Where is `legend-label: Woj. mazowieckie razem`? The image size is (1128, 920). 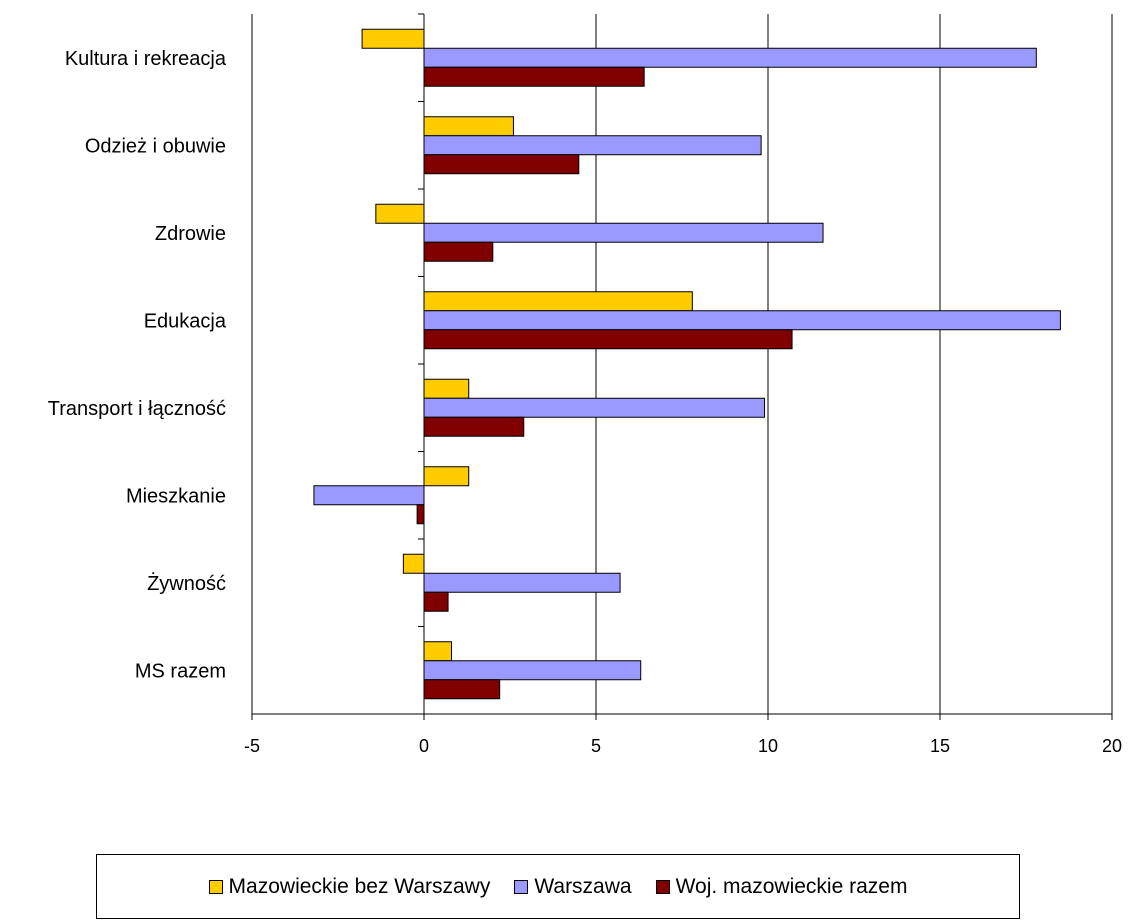 legend-label: Woj. mazowieckie razem is located at coordinates (791, 886).